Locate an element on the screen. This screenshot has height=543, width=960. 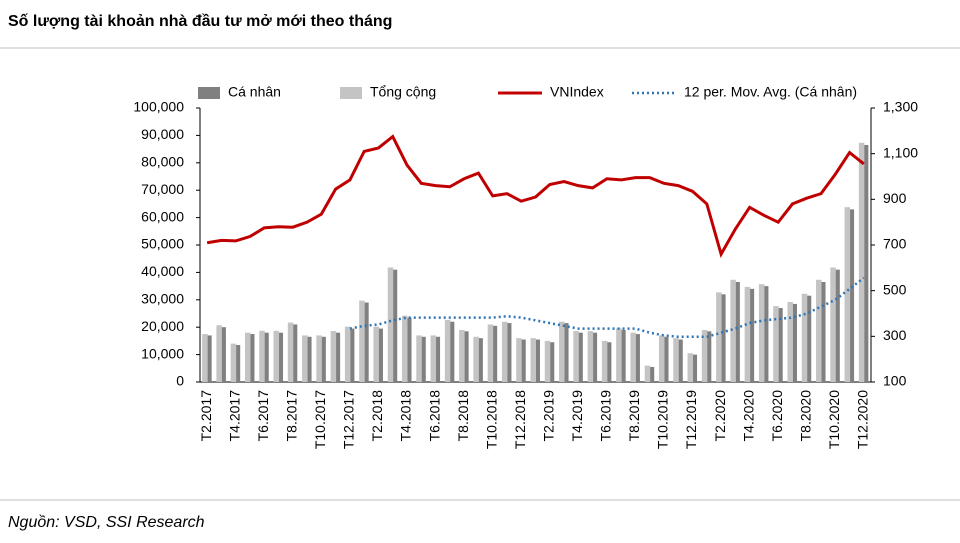
y2-tick-label: 100 is located at coordinates (895, 381).